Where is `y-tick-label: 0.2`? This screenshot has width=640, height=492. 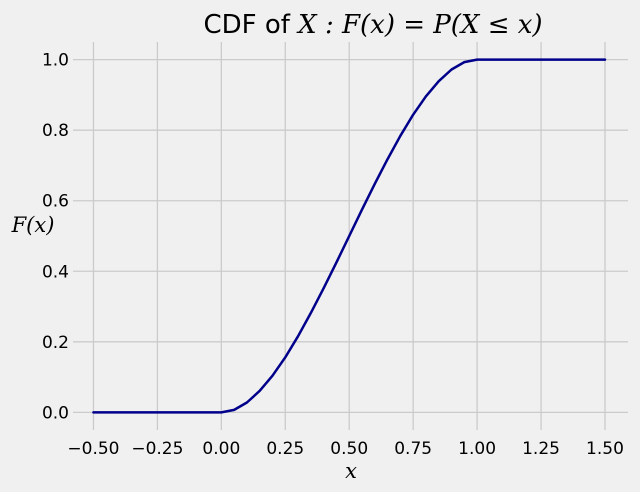 y-tick-label: 0.2 is located at coordinates (55, 343).